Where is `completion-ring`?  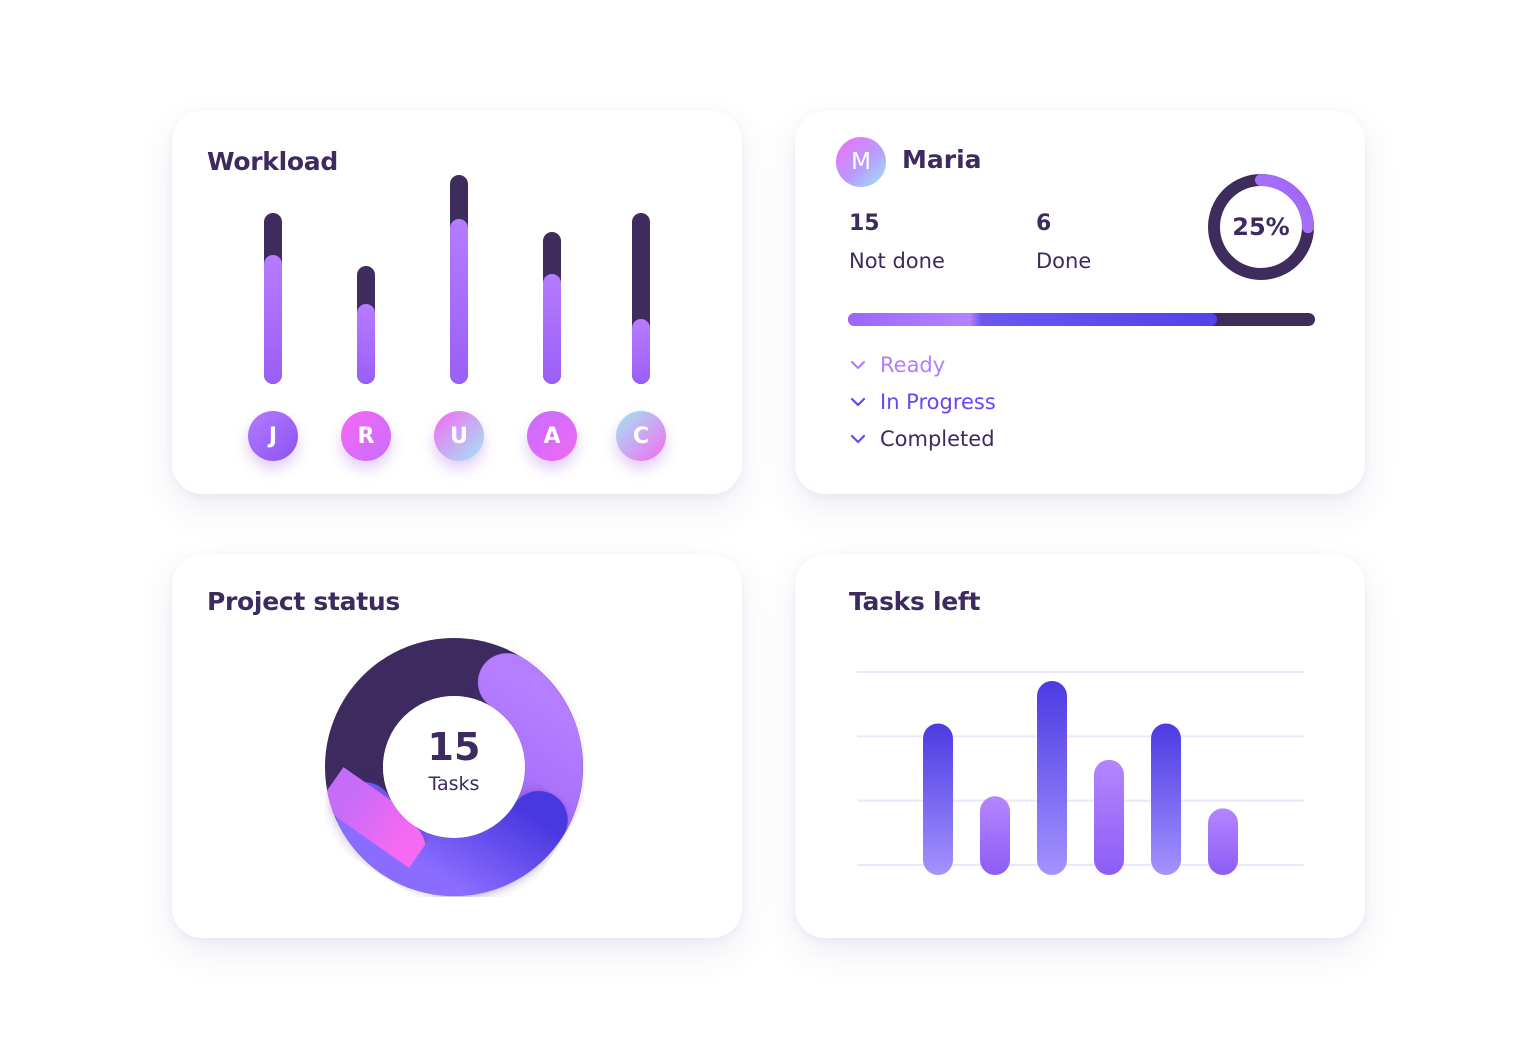 completion-ring is located at coordinates (1261, 227).